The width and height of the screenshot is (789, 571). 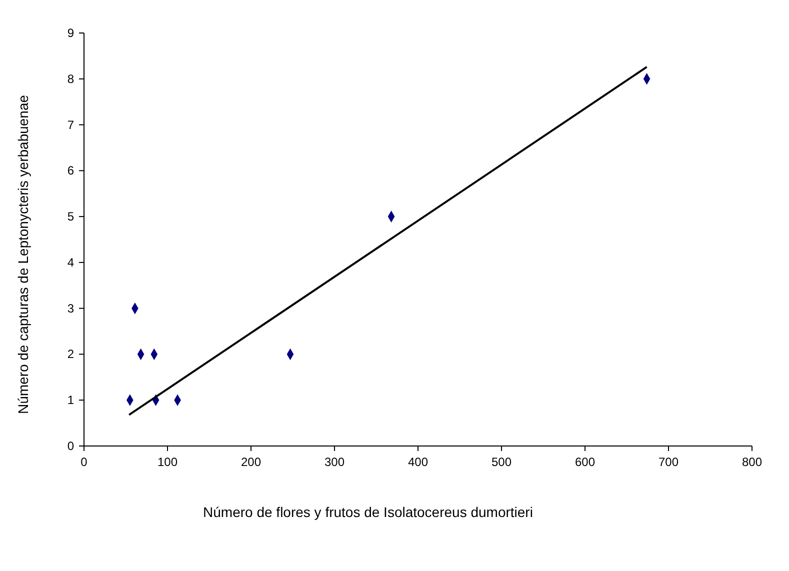 What do you see at coordinates (70, 308) in the screenshot?
I see `y-tick-label: 3` at bounding box center [70, 308].